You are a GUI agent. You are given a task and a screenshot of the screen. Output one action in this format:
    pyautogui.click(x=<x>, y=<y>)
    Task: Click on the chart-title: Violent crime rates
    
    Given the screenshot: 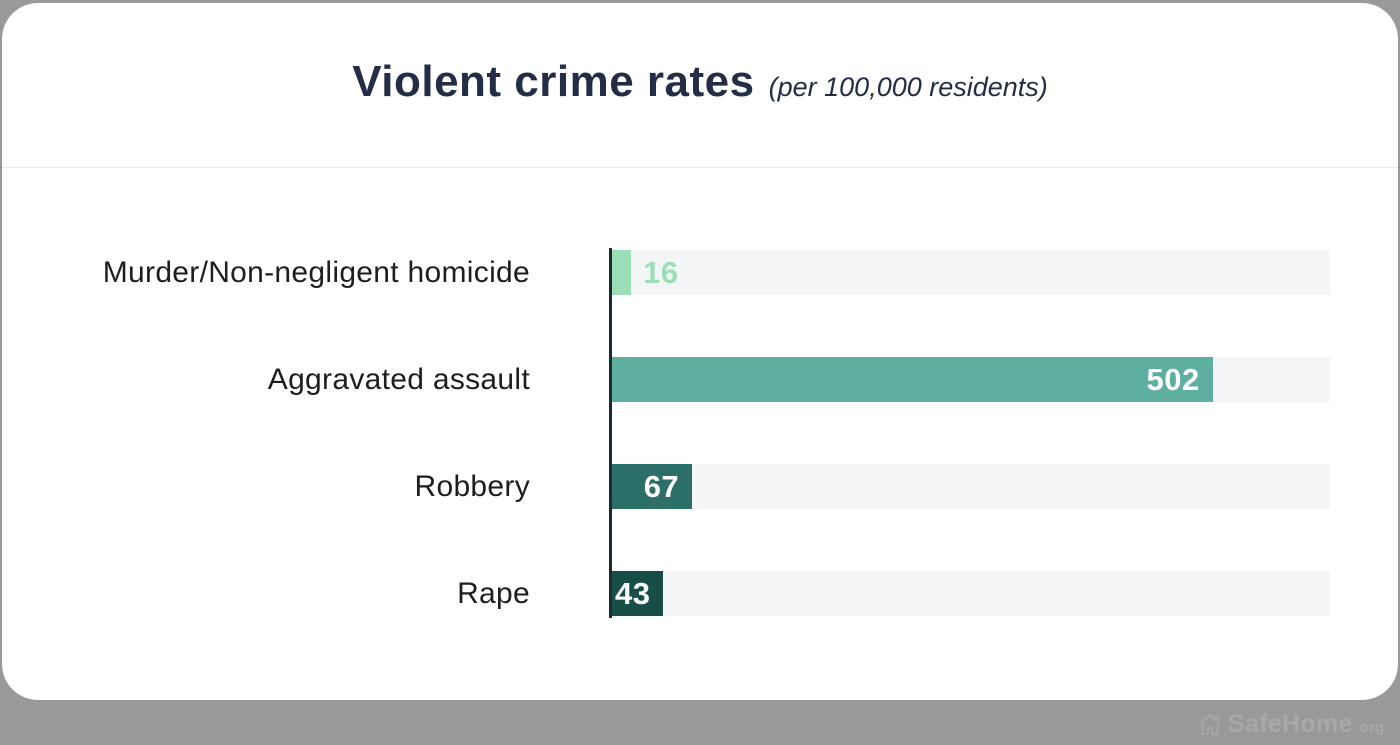 What is the action you would take?
    pyautogui.click(x=553, y=81)
    